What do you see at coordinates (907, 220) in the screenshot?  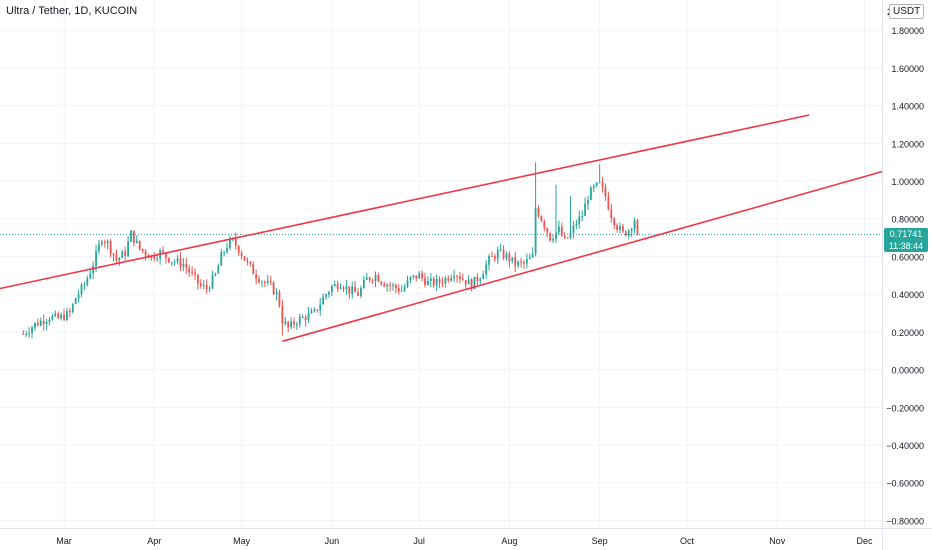 I see `y-tick-label: 0.80000` at bounding box center [907, 220].